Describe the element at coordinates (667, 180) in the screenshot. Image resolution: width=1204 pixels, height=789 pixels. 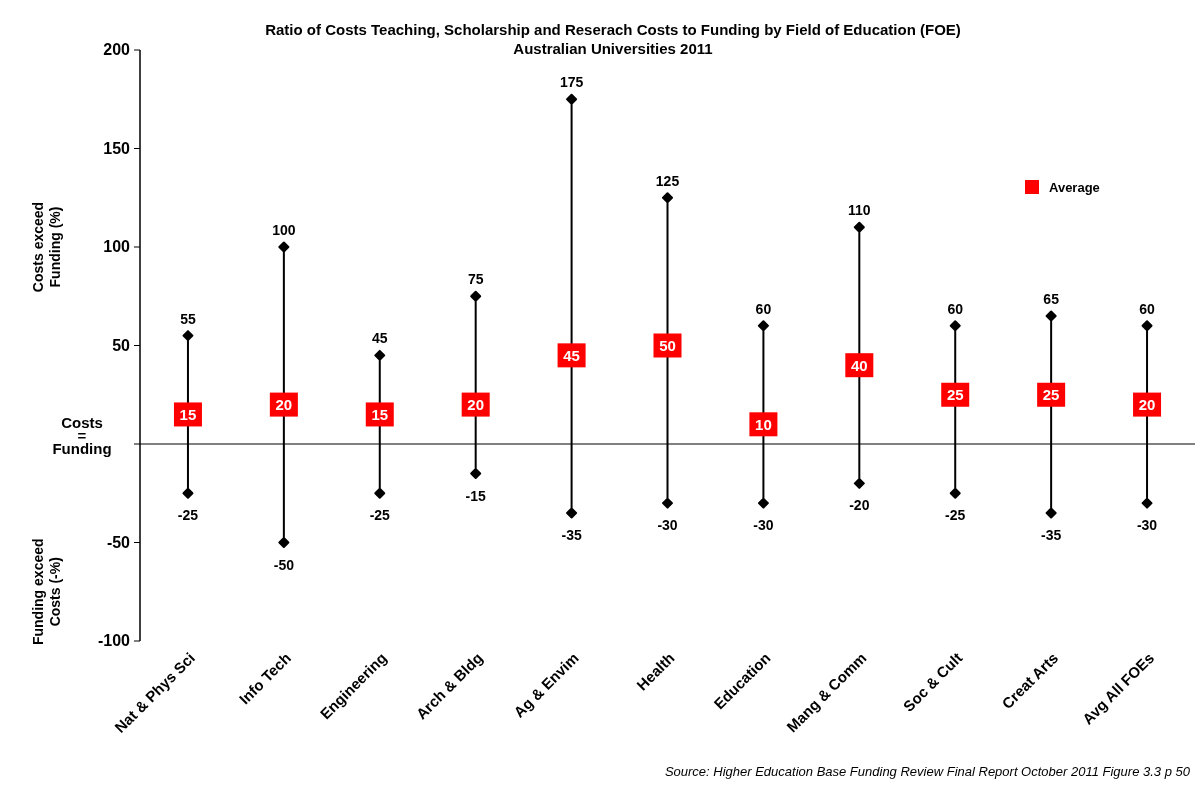
I see `annotation: 125` at that location.